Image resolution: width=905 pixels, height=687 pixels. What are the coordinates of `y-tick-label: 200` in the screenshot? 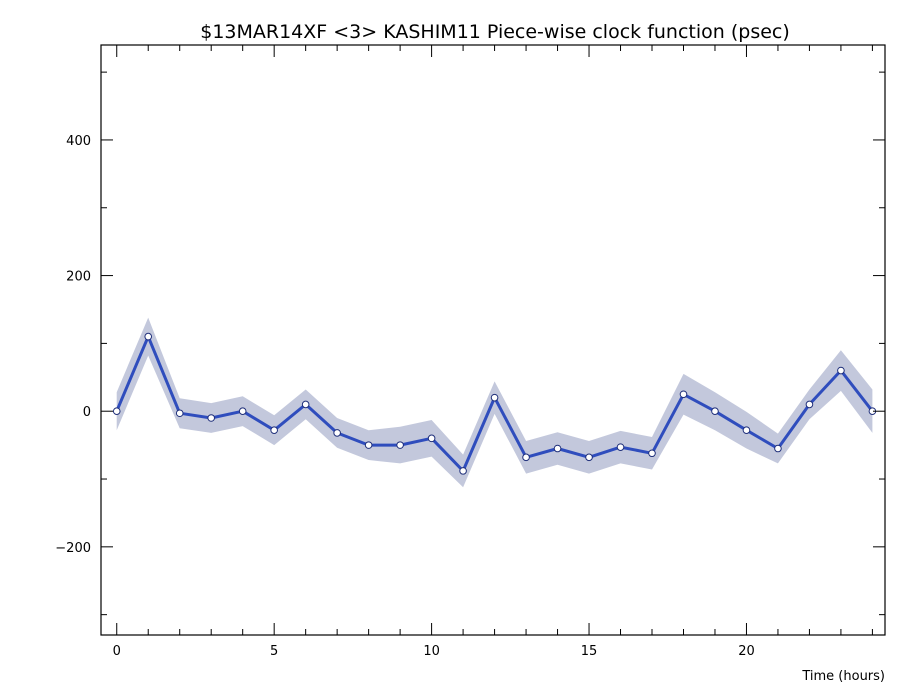 It's located at (78, 277).